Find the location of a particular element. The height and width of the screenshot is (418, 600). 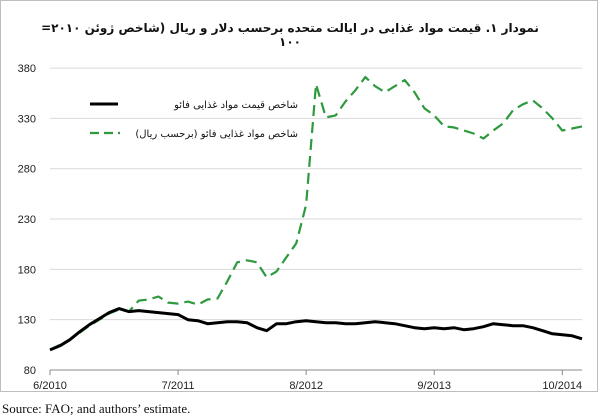

y-tick-label: 330 is located at coordinates (27, 119).